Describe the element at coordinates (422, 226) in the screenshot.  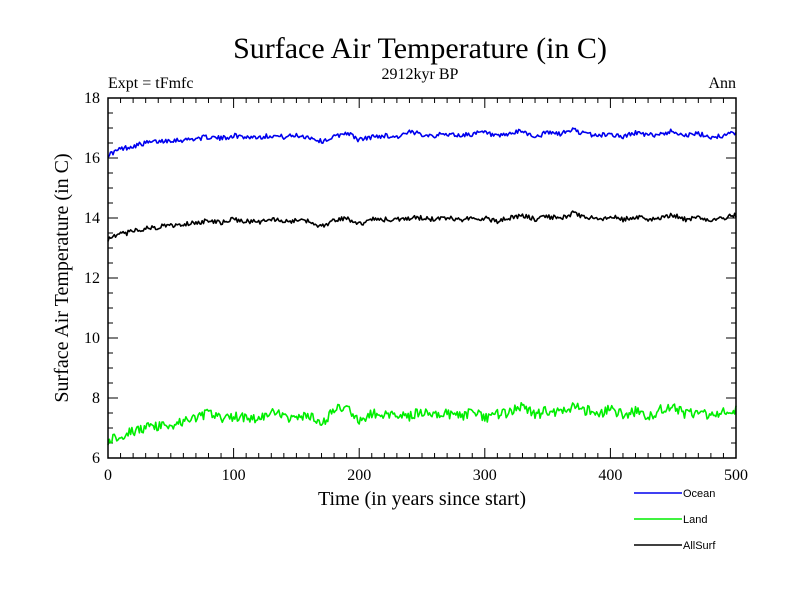
I see `series-line-allsurf` at that location.